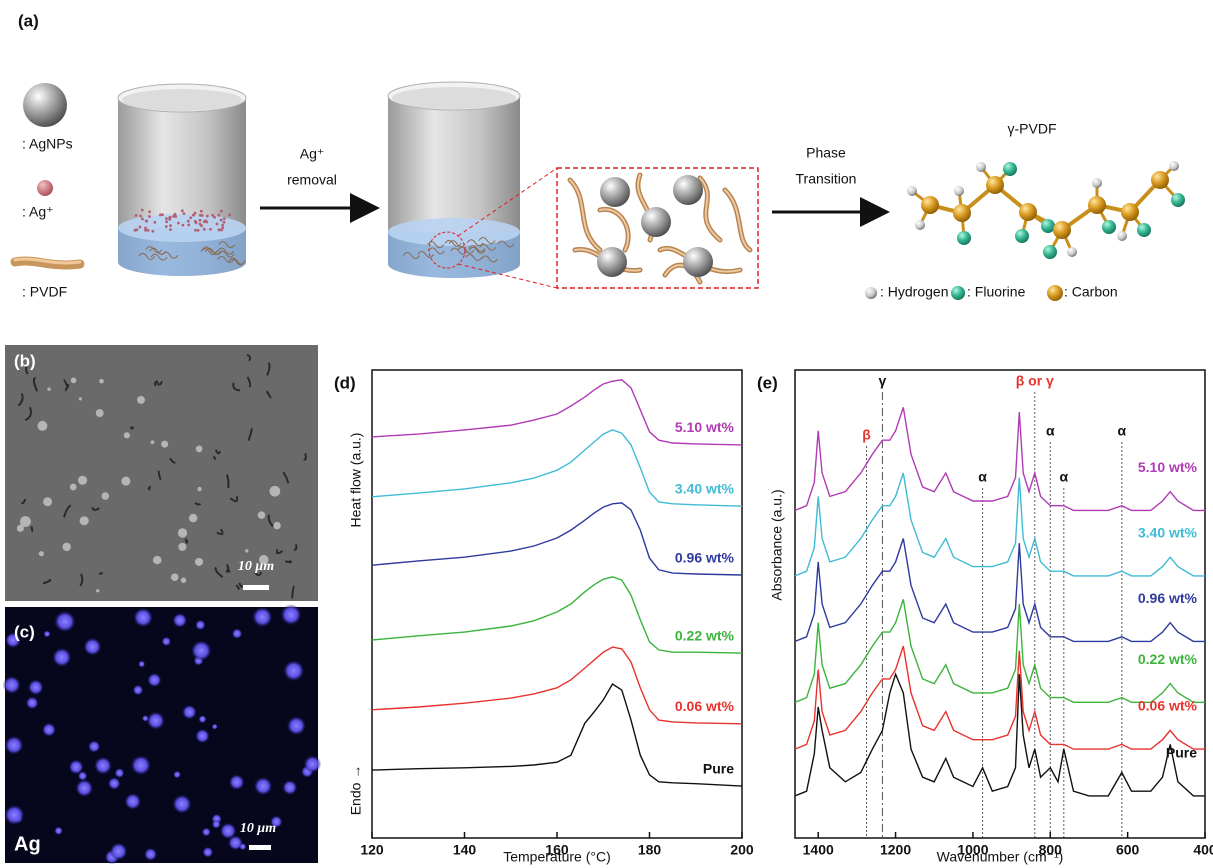  I want to click on legend-text: : PVDF, so click(44, 292).